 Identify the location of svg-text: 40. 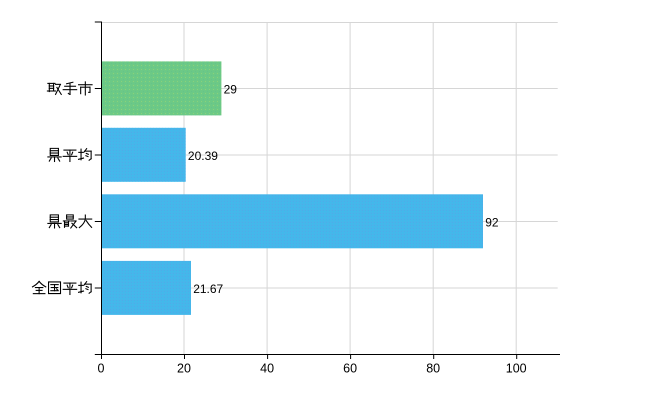
(267, 369).